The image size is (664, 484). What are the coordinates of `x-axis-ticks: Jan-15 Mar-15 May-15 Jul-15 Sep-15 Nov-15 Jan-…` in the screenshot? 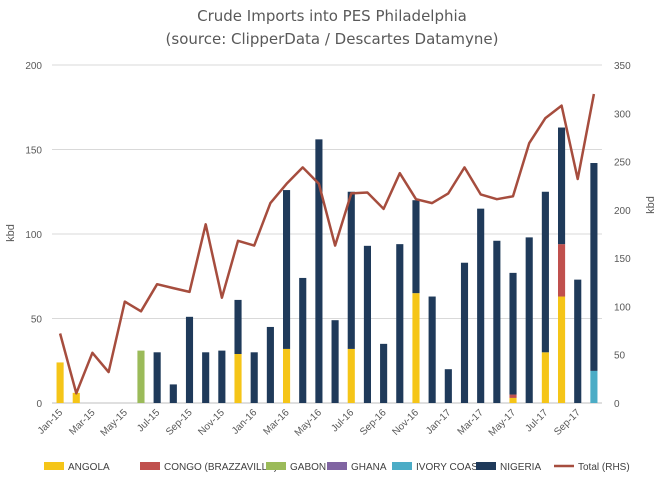 It's located at (309, 423).